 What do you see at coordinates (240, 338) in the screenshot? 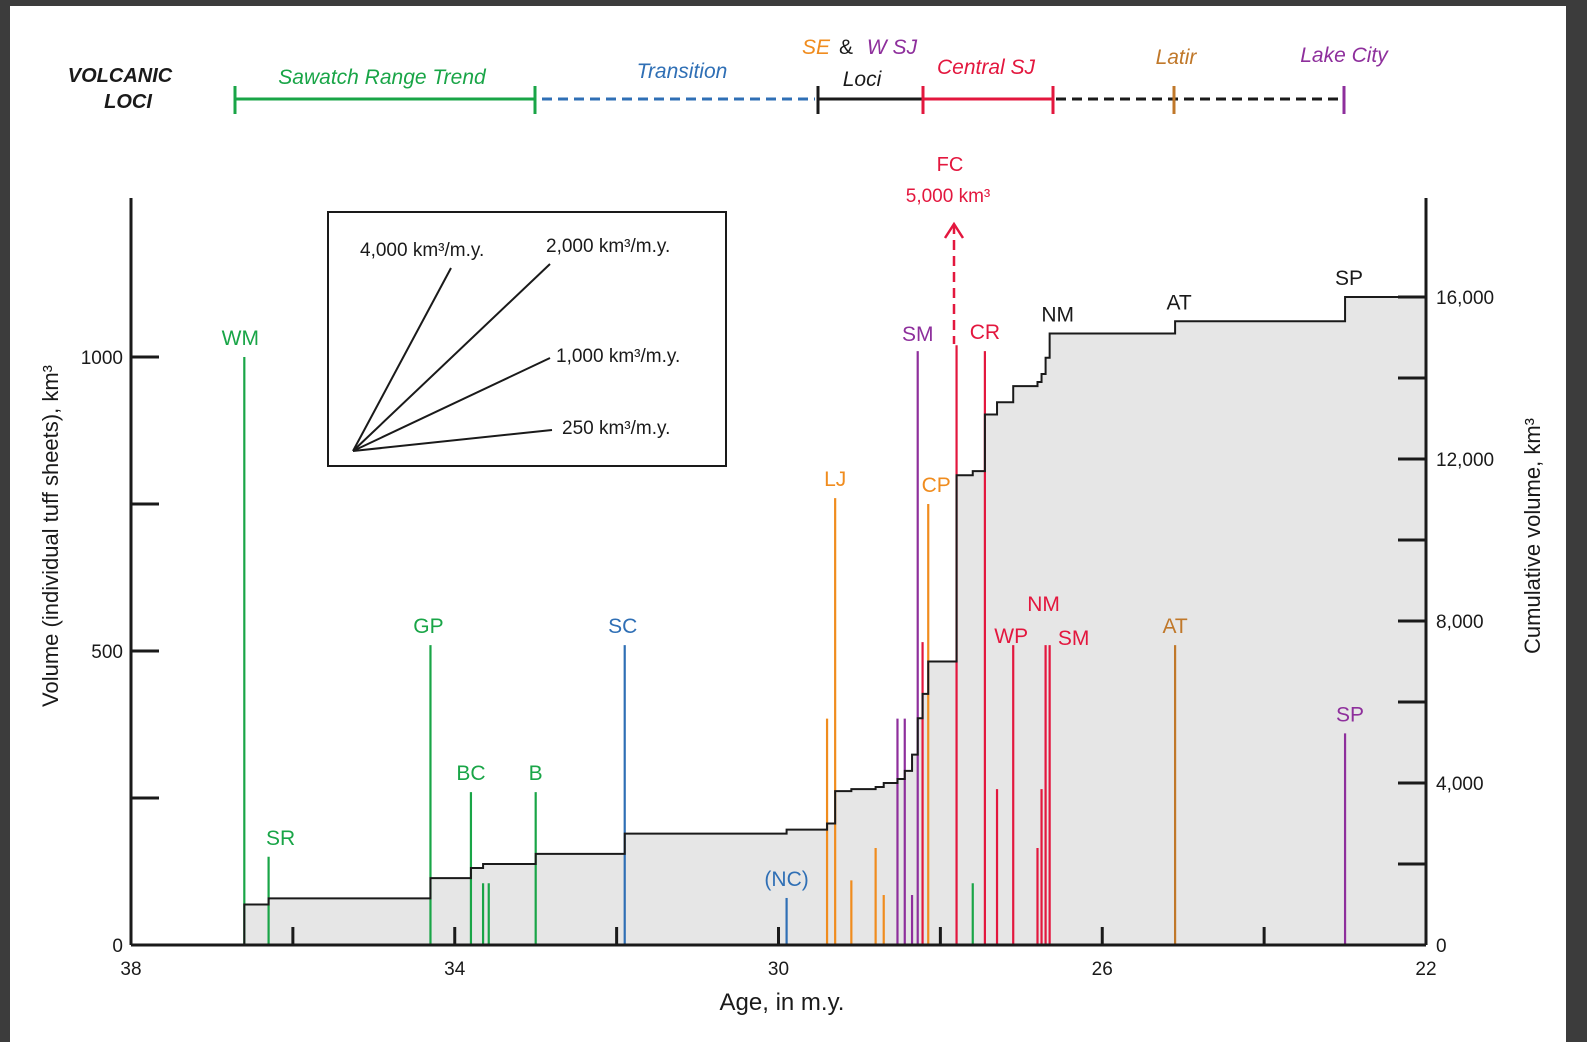
I see `tuff-label-0: WM` at bounding box center [240, 338].